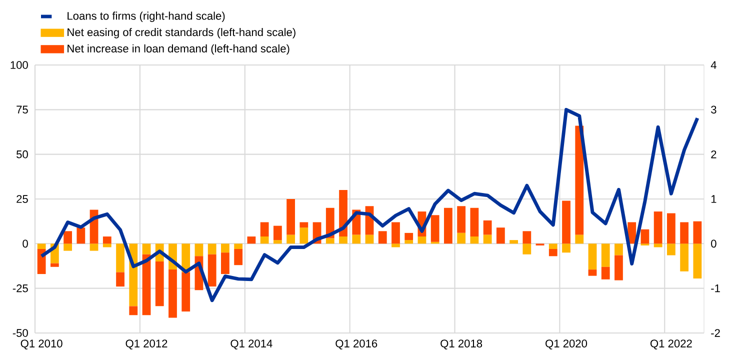 The width and height of the screenshot is (743, 359). I want to click on y-tick-label: -25, so click(20, 288).